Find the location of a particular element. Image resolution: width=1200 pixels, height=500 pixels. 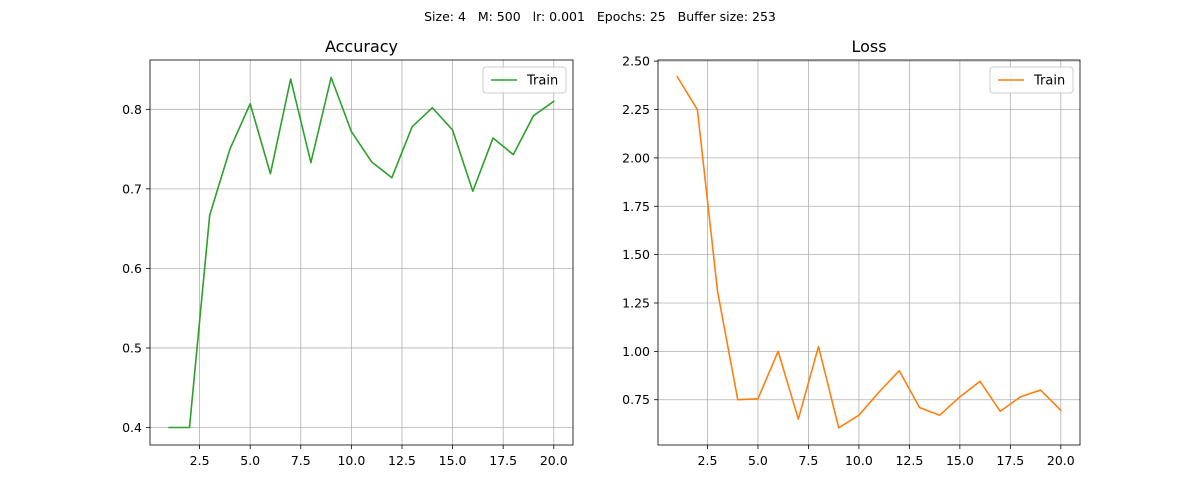

accuracy-xtick-label-7: 20.0 is located at coordinates (554, 460).